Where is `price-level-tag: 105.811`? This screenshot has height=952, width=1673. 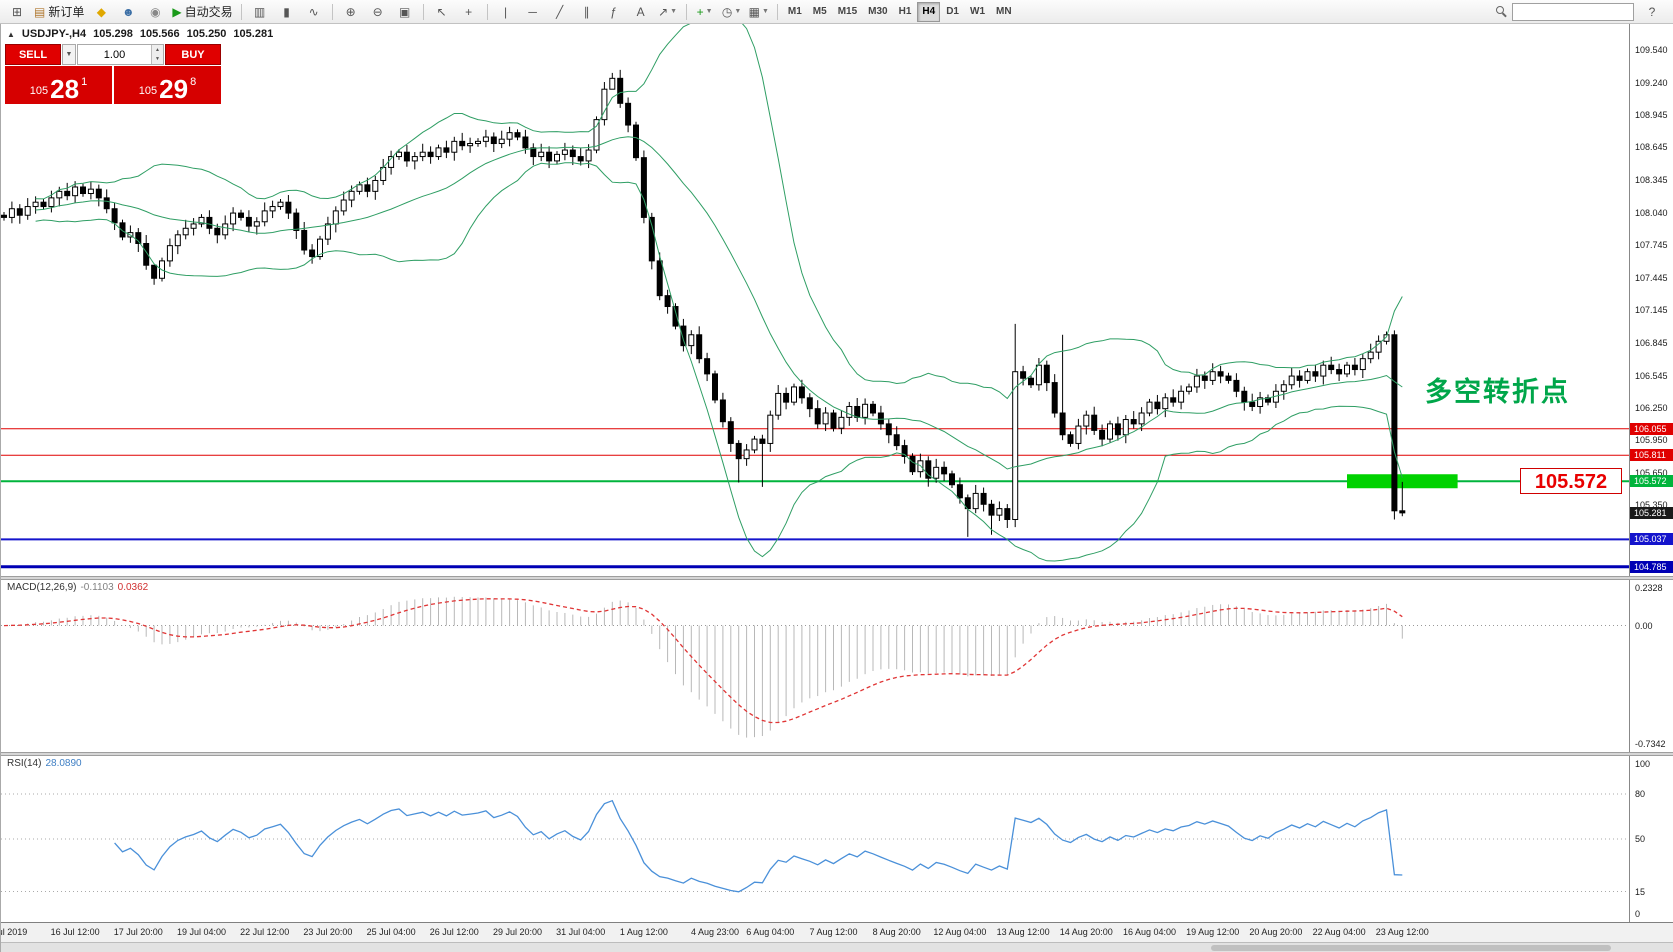
price-level-tag: 105.811 is located at coordinates (1651, 455).